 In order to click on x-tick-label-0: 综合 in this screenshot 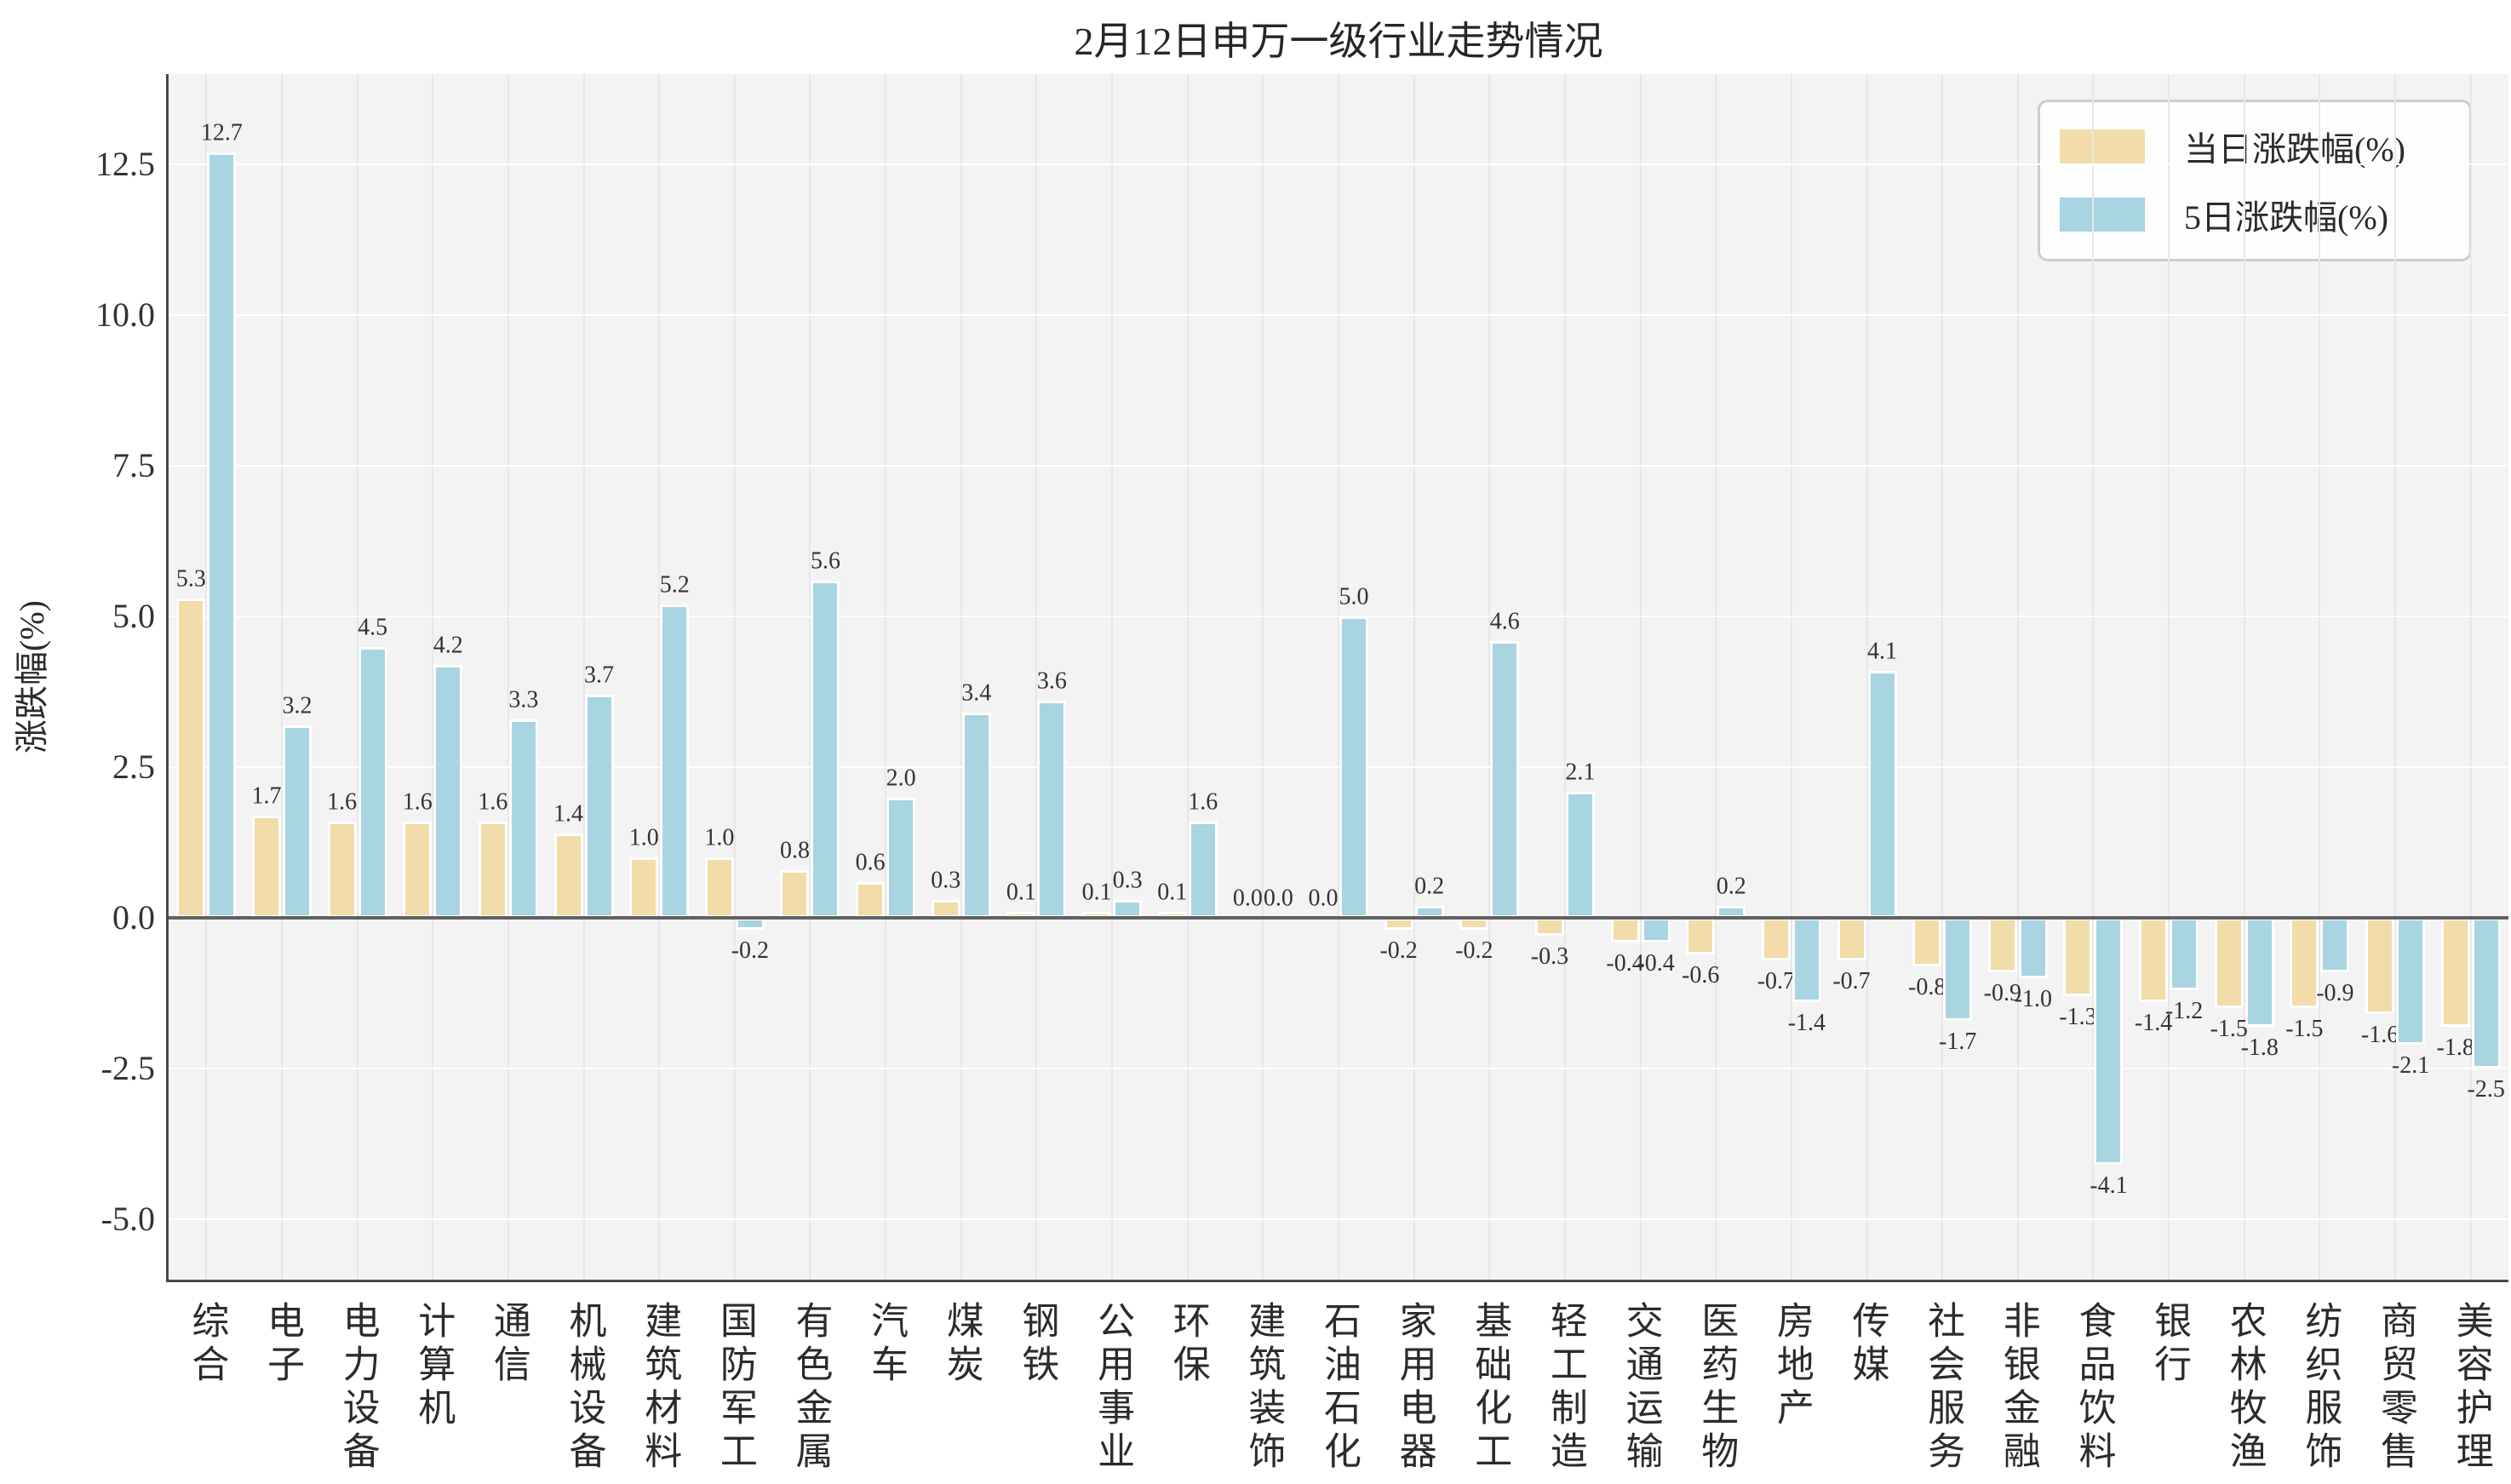, I will do `click(207, 1344)`.